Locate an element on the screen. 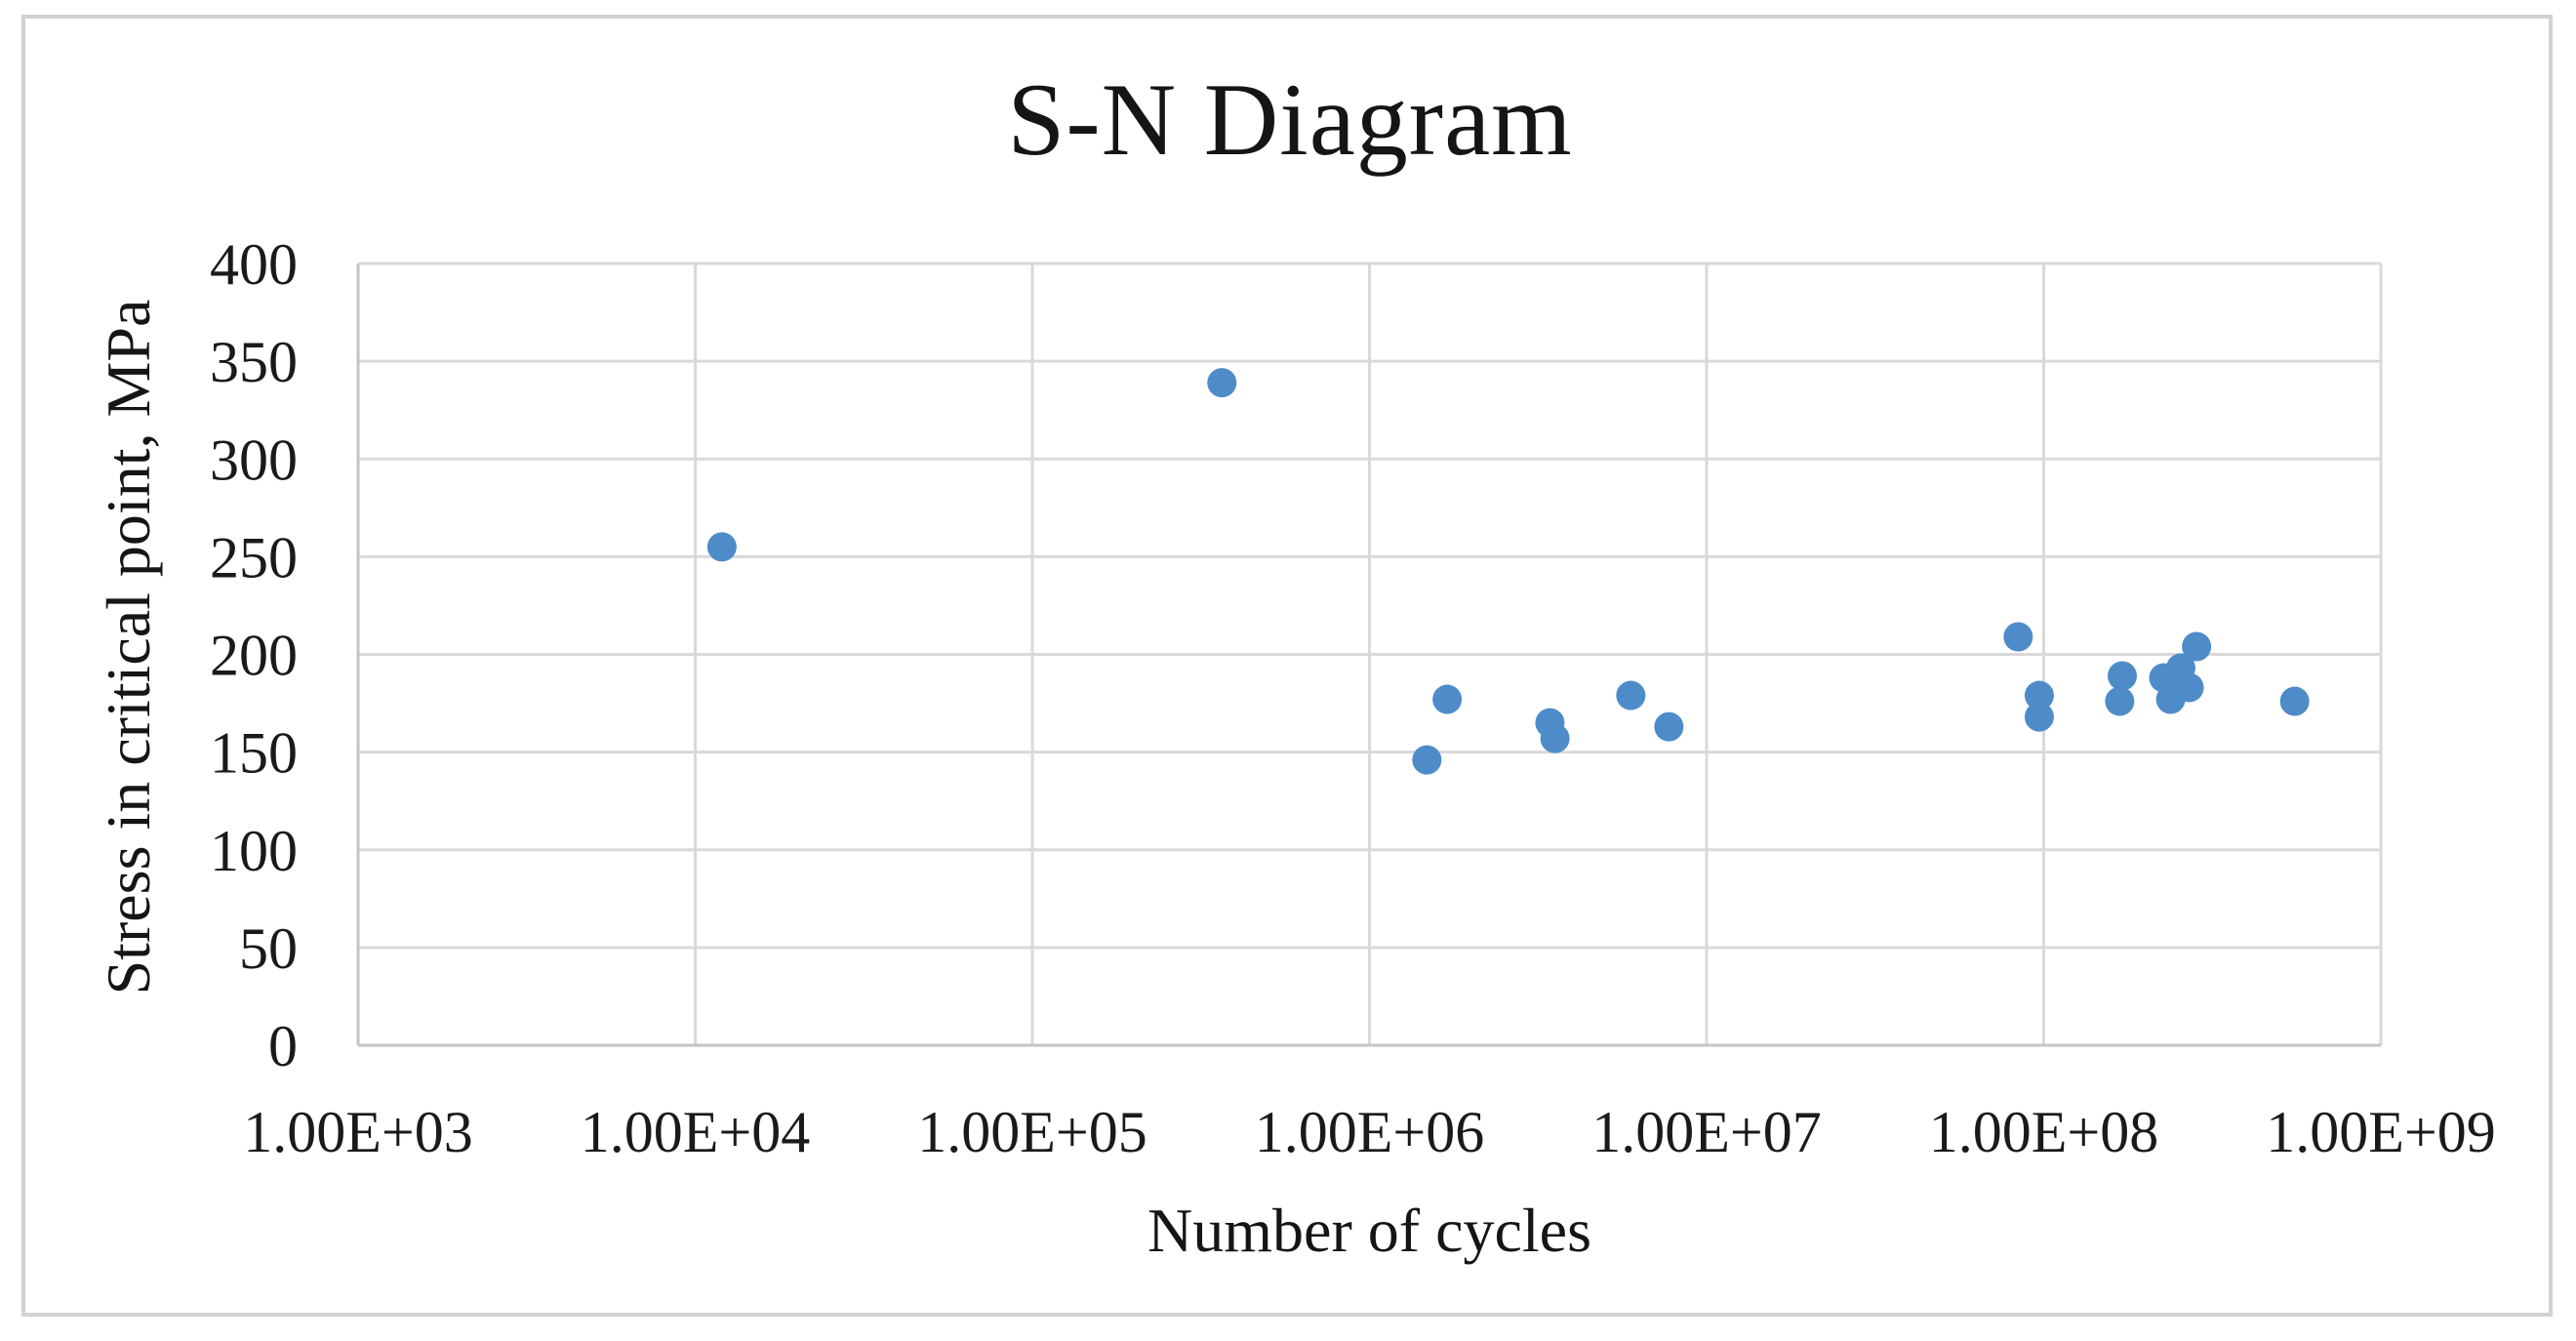  y-tick-label: 400 is located at coordinates (254, 264).